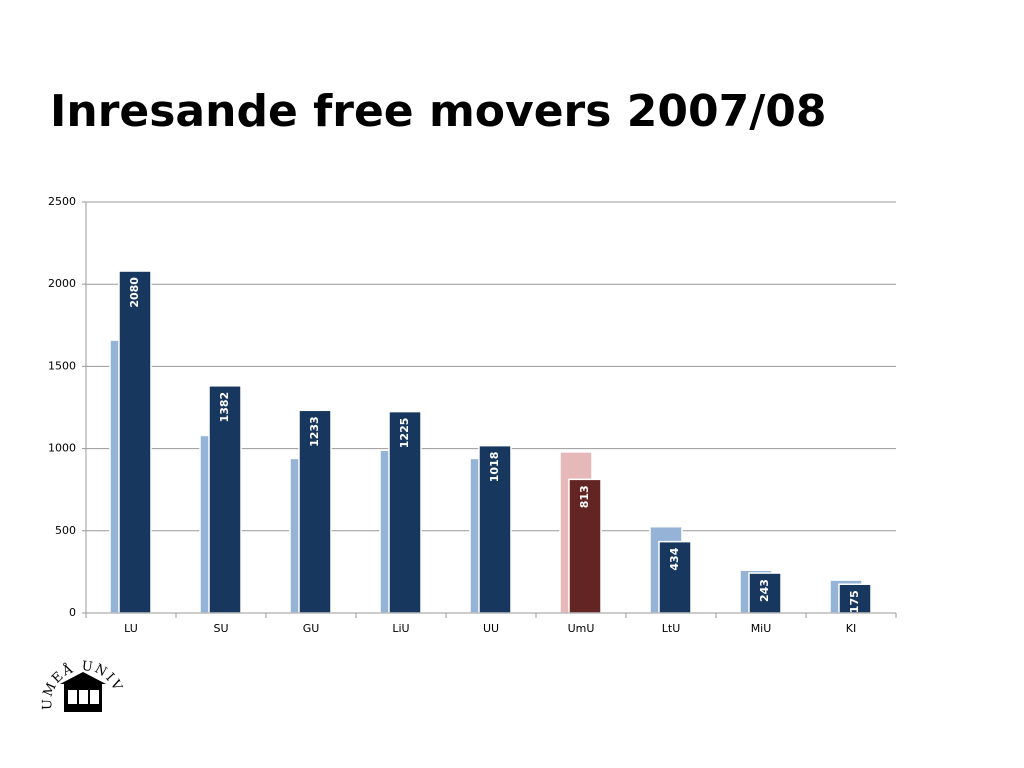  I want to click on logo-roof, so click(83, 678).